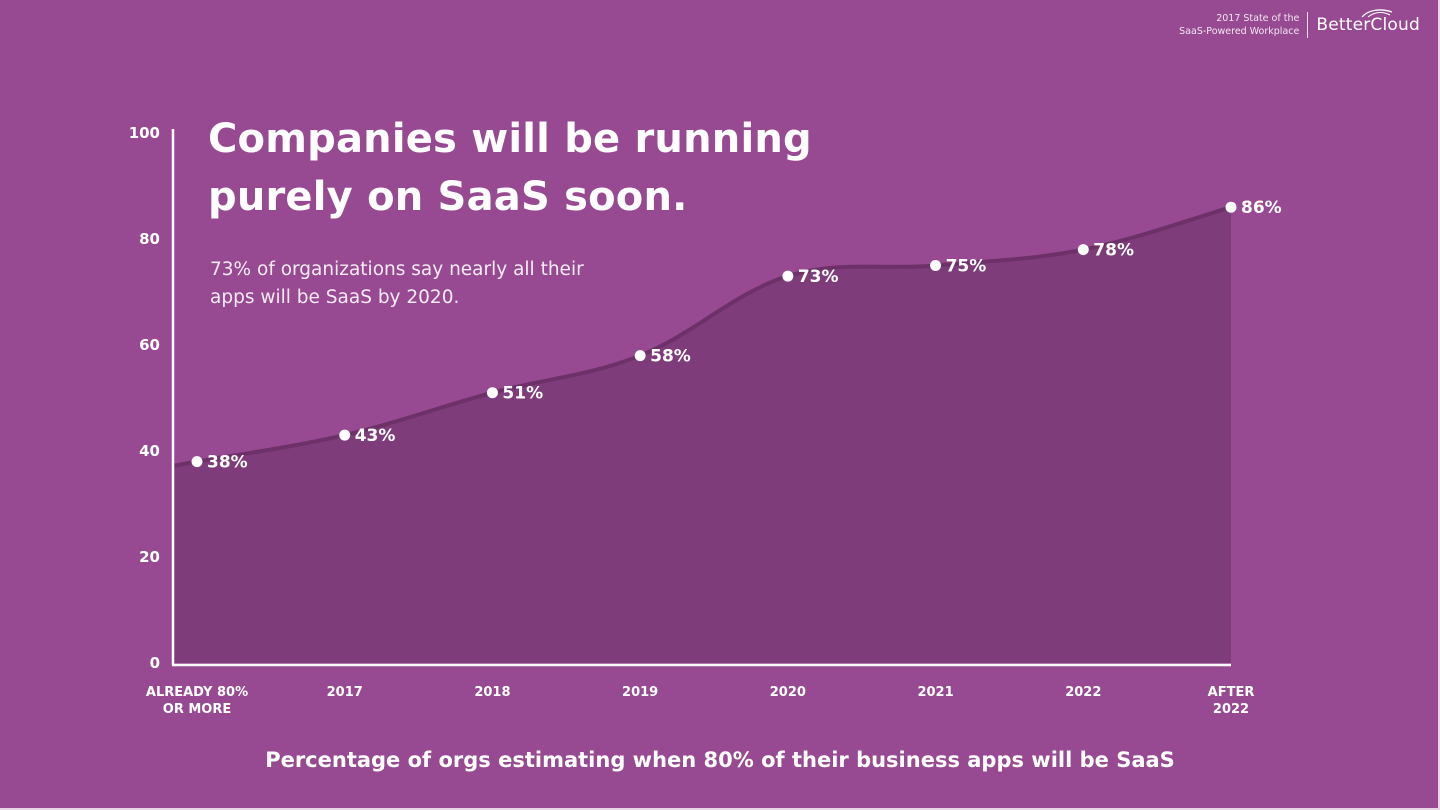  Describe the element at coordinates (149, 557) in the screenshot. I see `y-tick-label: 20` at that location.